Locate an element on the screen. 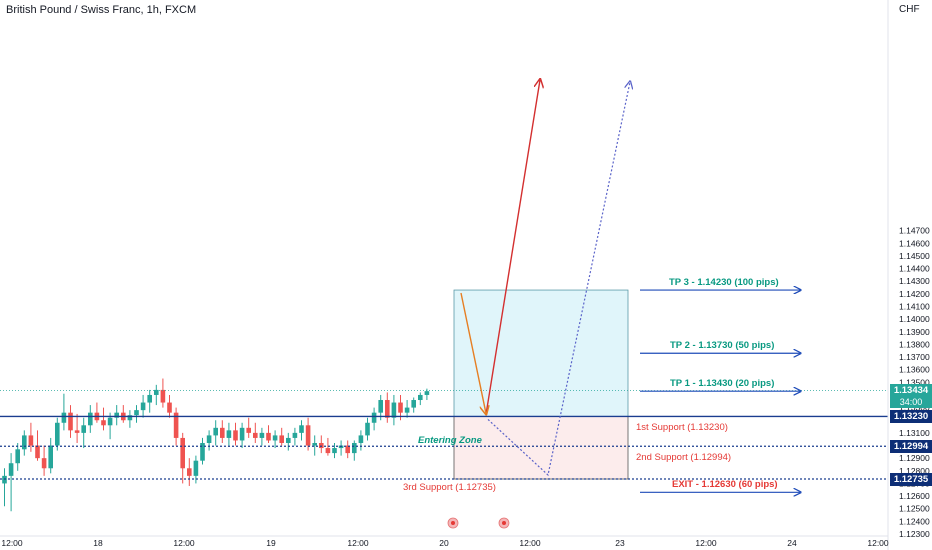  currency-label: CHF is located at coordinates (909, 9).